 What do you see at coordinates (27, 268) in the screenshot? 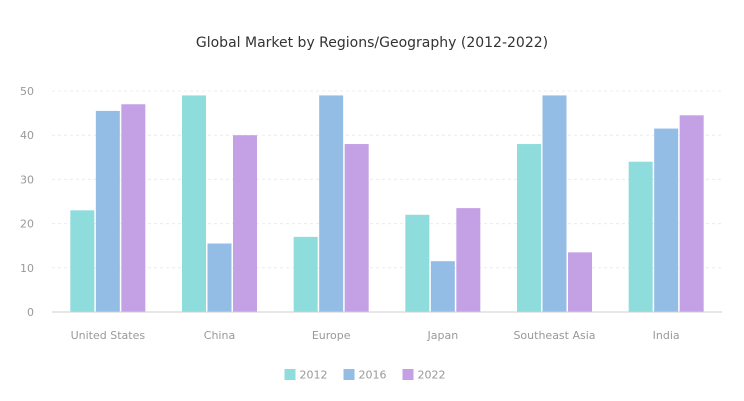
I see `y-tick-label: 10` at bounding box center [27, 268].